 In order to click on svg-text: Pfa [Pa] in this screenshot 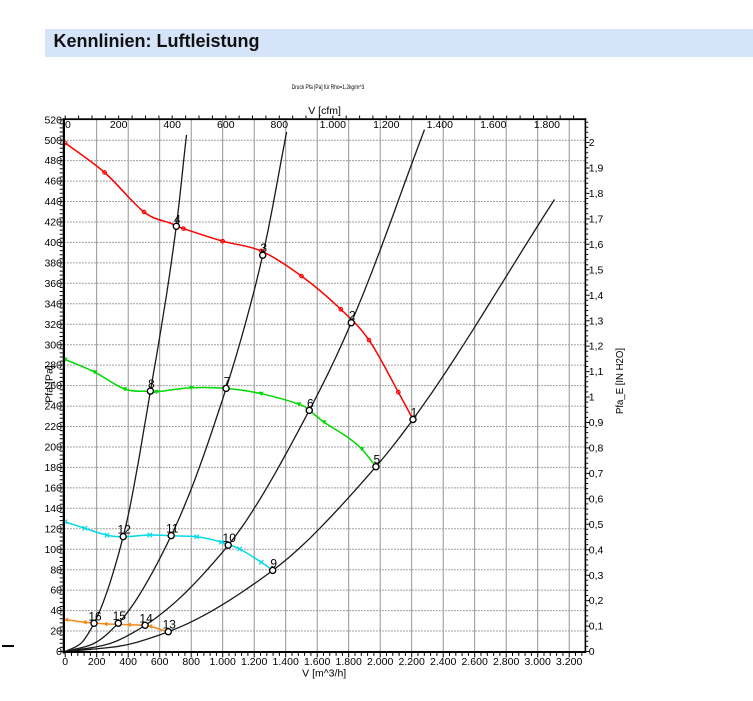, I will do `click(49, 384)`.